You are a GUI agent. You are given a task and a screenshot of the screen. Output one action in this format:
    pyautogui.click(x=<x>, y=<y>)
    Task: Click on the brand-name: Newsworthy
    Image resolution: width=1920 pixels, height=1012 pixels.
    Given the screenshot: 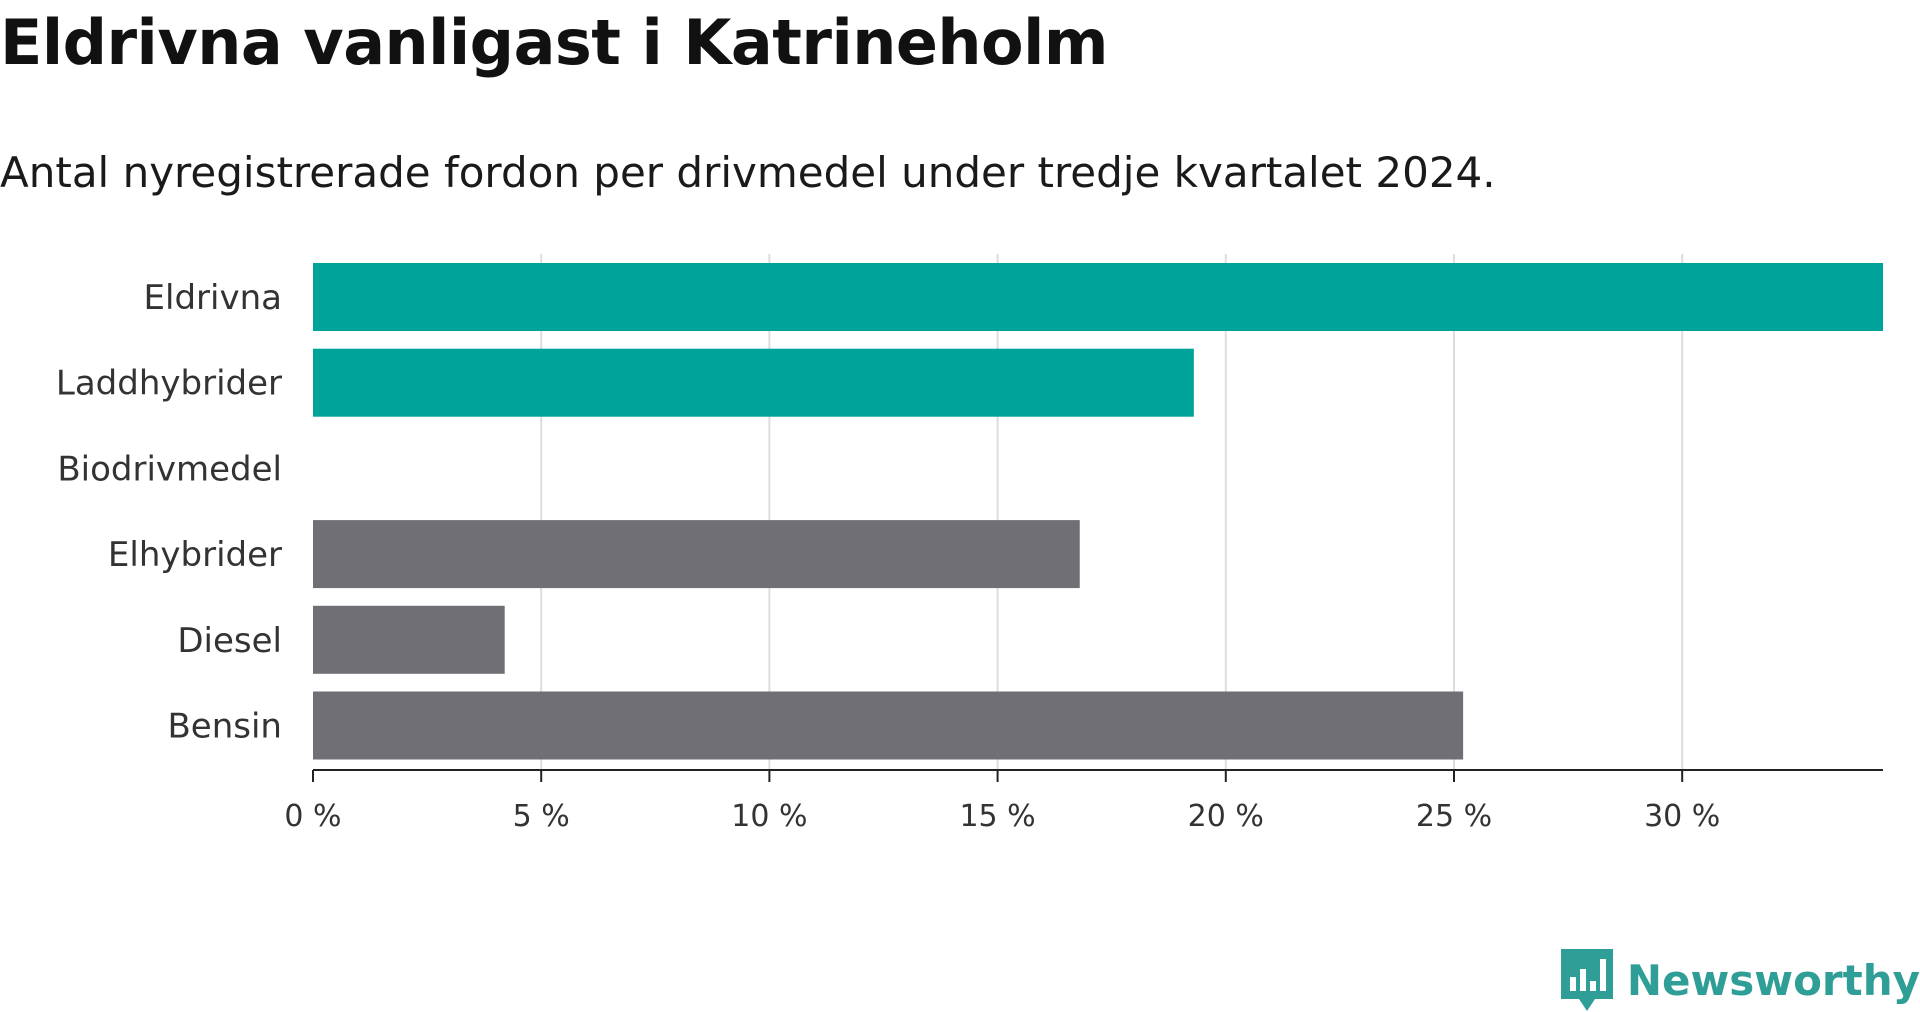 What is the action you would take?
    pyautogui.click(x=1773, y=980)
    